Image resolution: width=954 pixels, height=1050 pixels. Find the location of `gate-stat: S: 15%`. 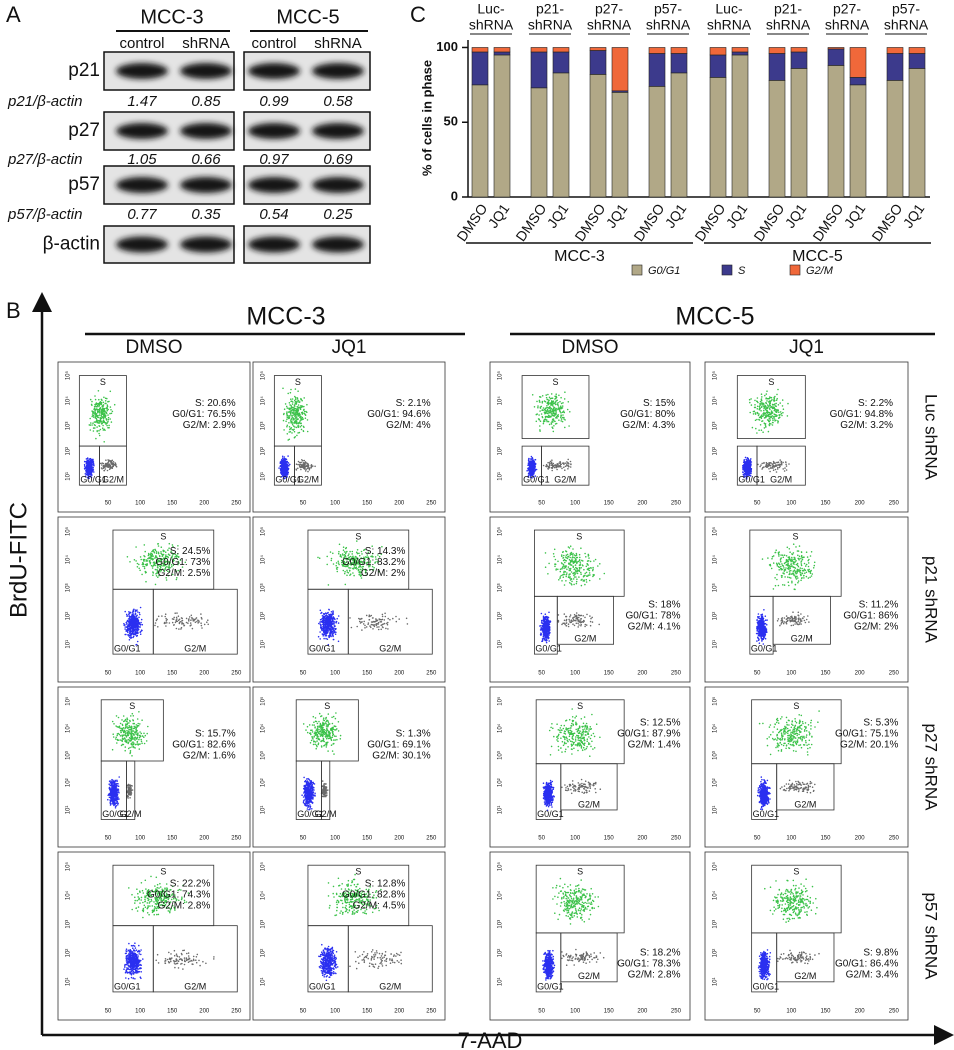

gate-stat: S: 15% is located at coordinates (659, 403).